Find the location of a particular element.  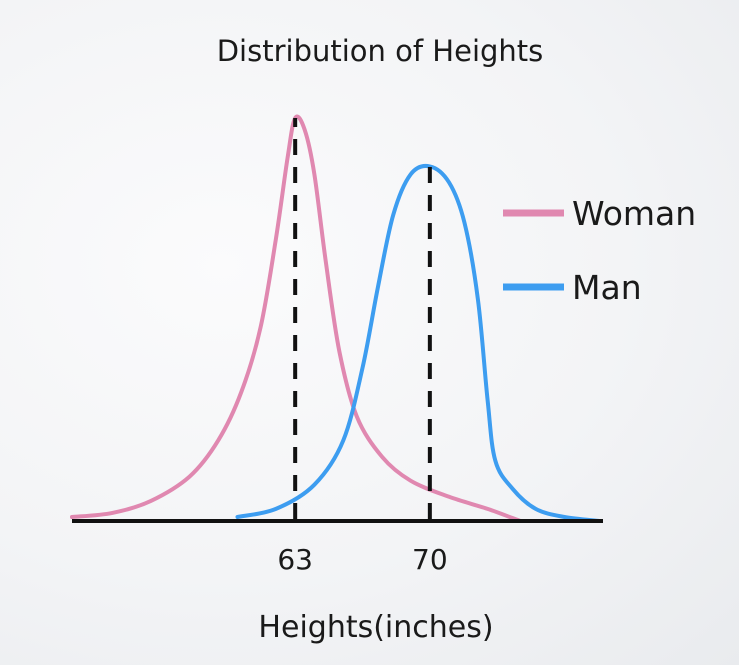

reference-lines-layer is located at coordinates (362, 318).